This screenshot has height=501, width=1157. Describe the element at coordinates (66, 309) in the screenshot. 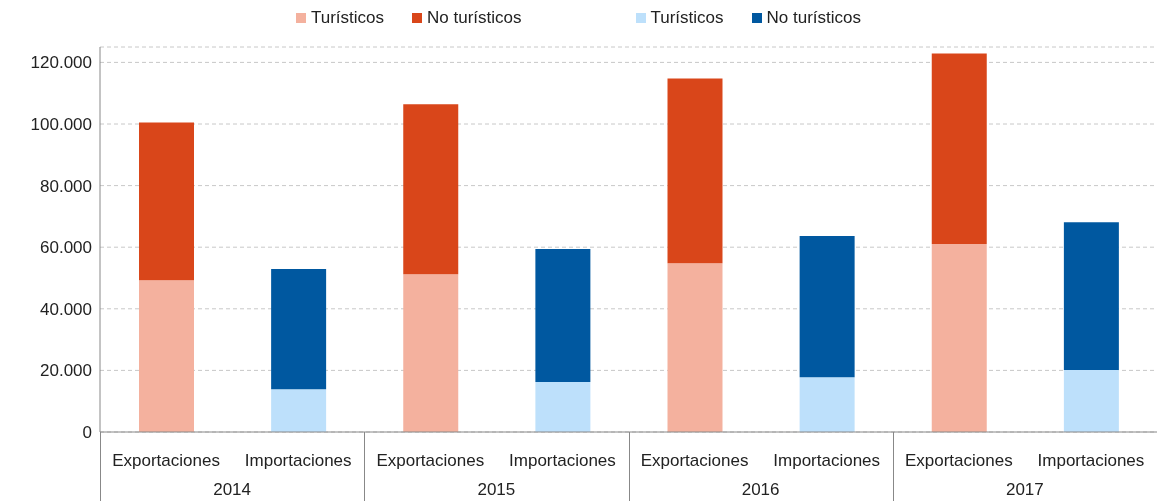

I see `y-tick-label: 40.000` at that location.